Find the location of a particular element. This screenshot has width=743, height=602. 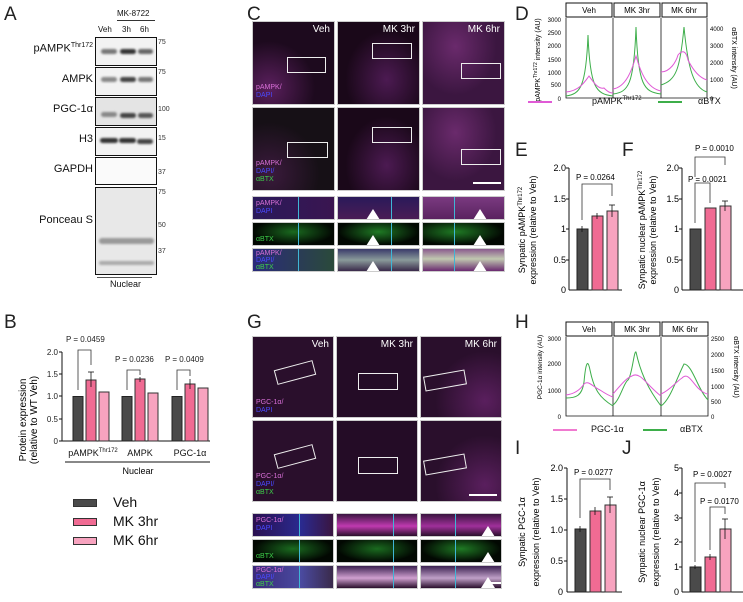

fraction-line is located at coordinates (124, 277).